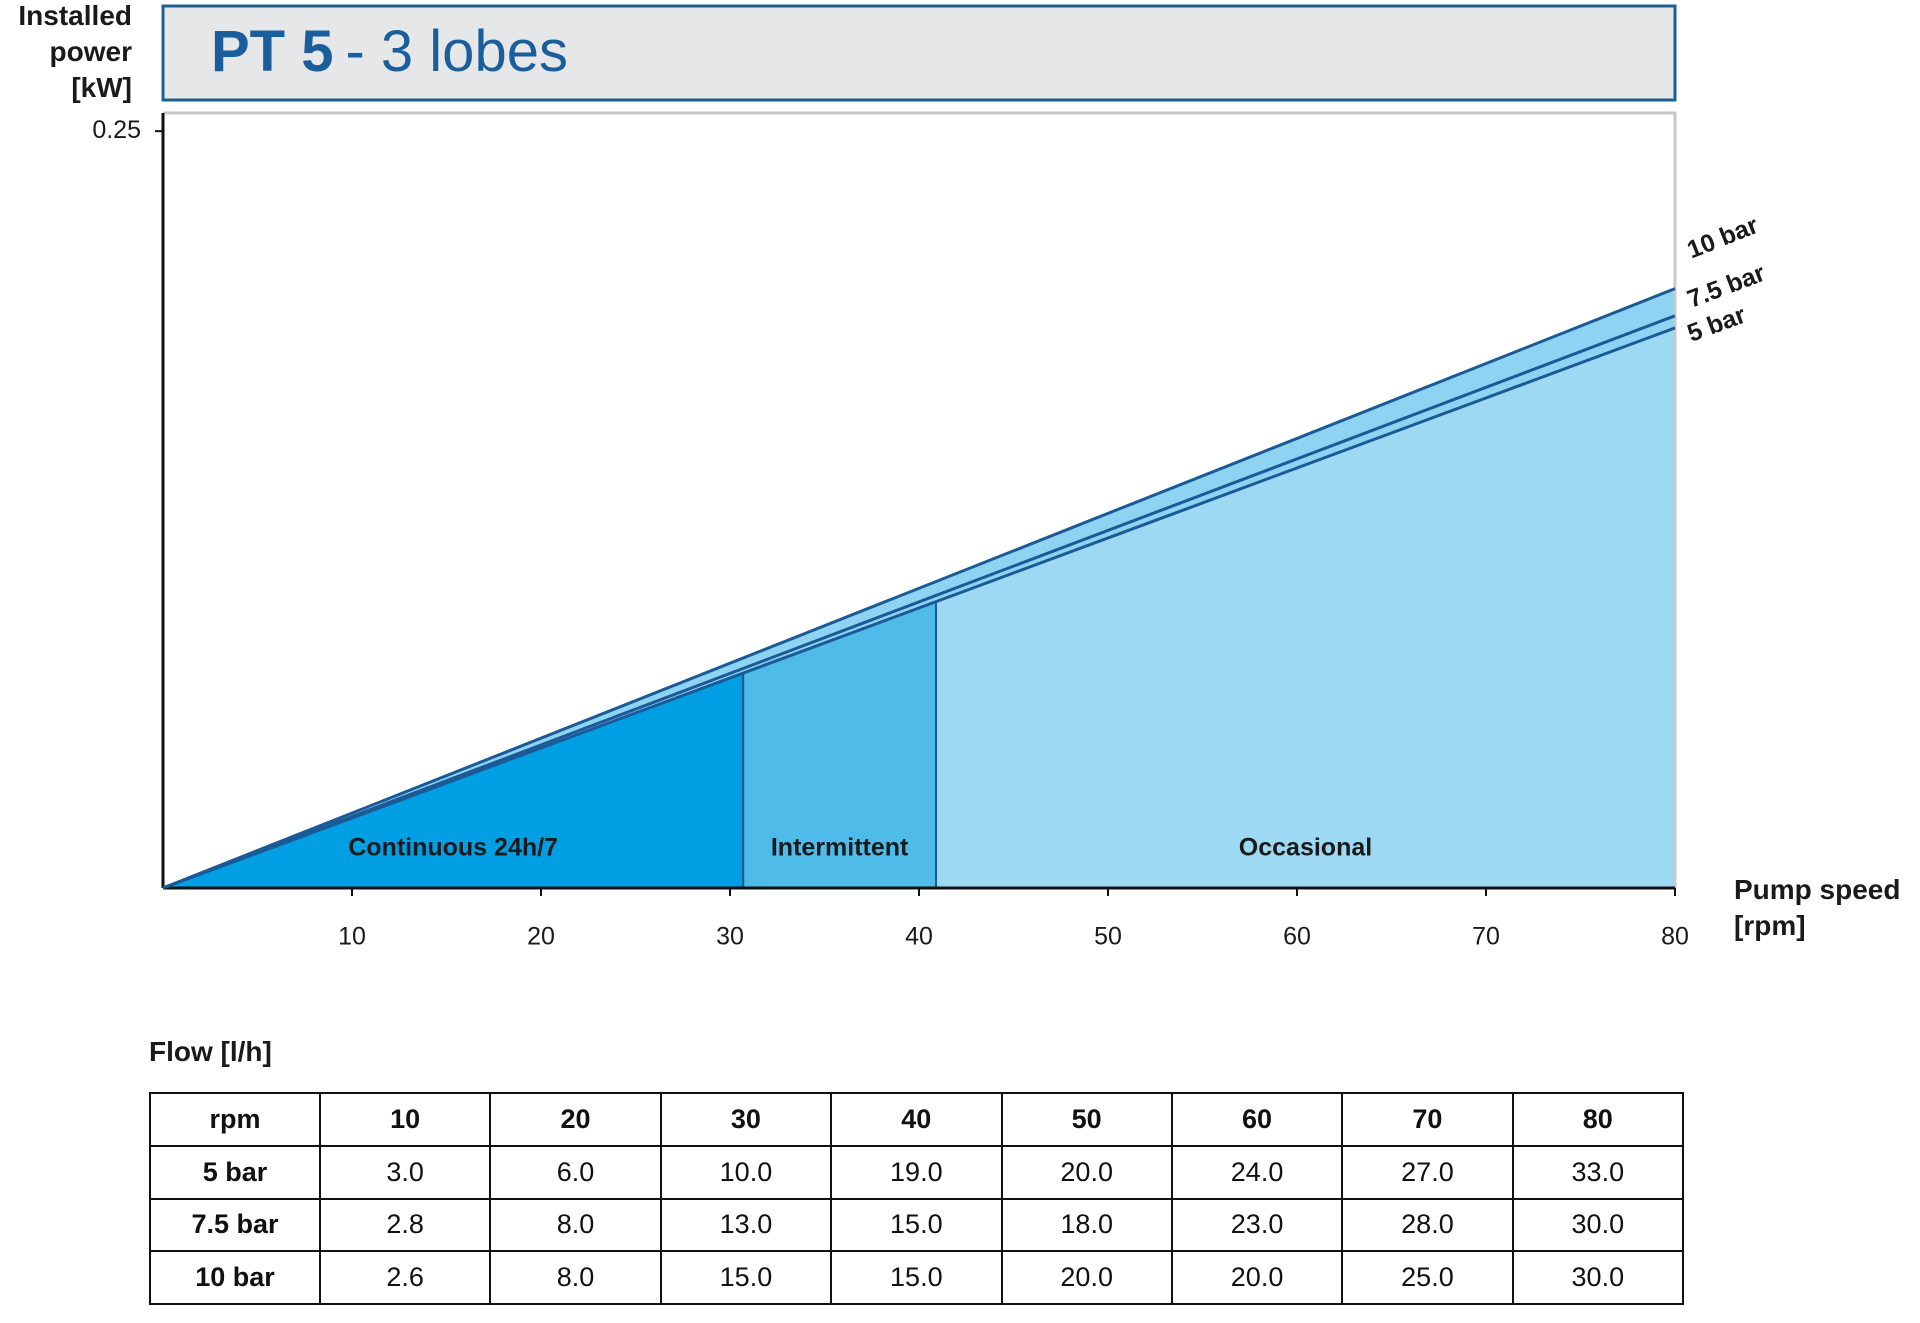 The width and height of the screenshot is (1920, 1323). I want to click on table-cell: 19.0, so click(916, 1172).